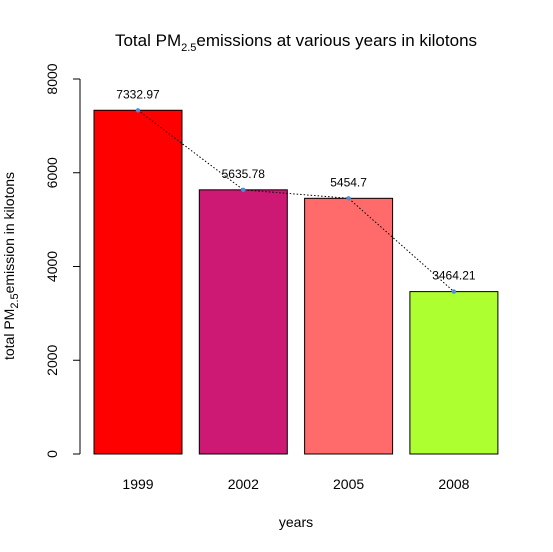 The width and height of the screenshot is (553, 552). What do you see at coordinates (62, 260) in the screenshot?
I see `y-ticks: 0 2000 4000 6000 8000` at bounding box center [62, 260].